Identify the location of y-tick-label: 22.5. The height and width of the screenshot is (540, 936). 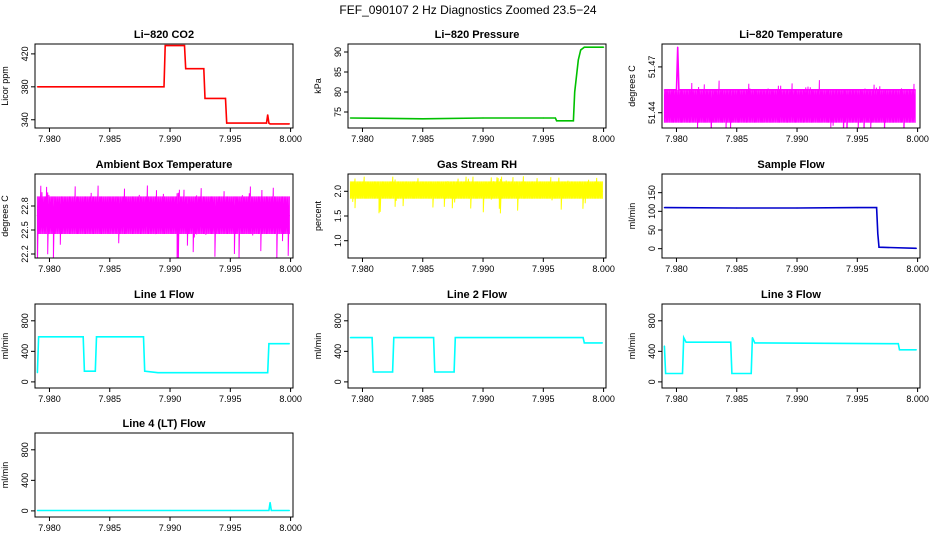
(25, 230).